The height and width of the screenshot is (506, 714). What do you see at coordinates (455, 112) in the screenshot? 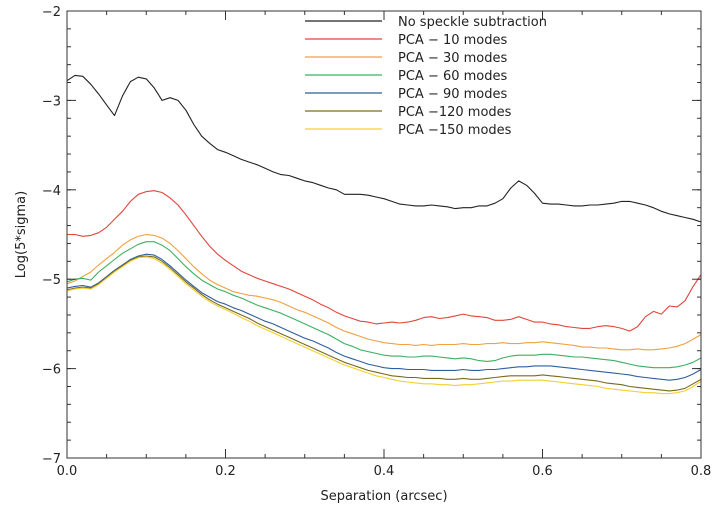
I see `legend-label-5: PCA −120 modes` at bounding box center [455, 112].